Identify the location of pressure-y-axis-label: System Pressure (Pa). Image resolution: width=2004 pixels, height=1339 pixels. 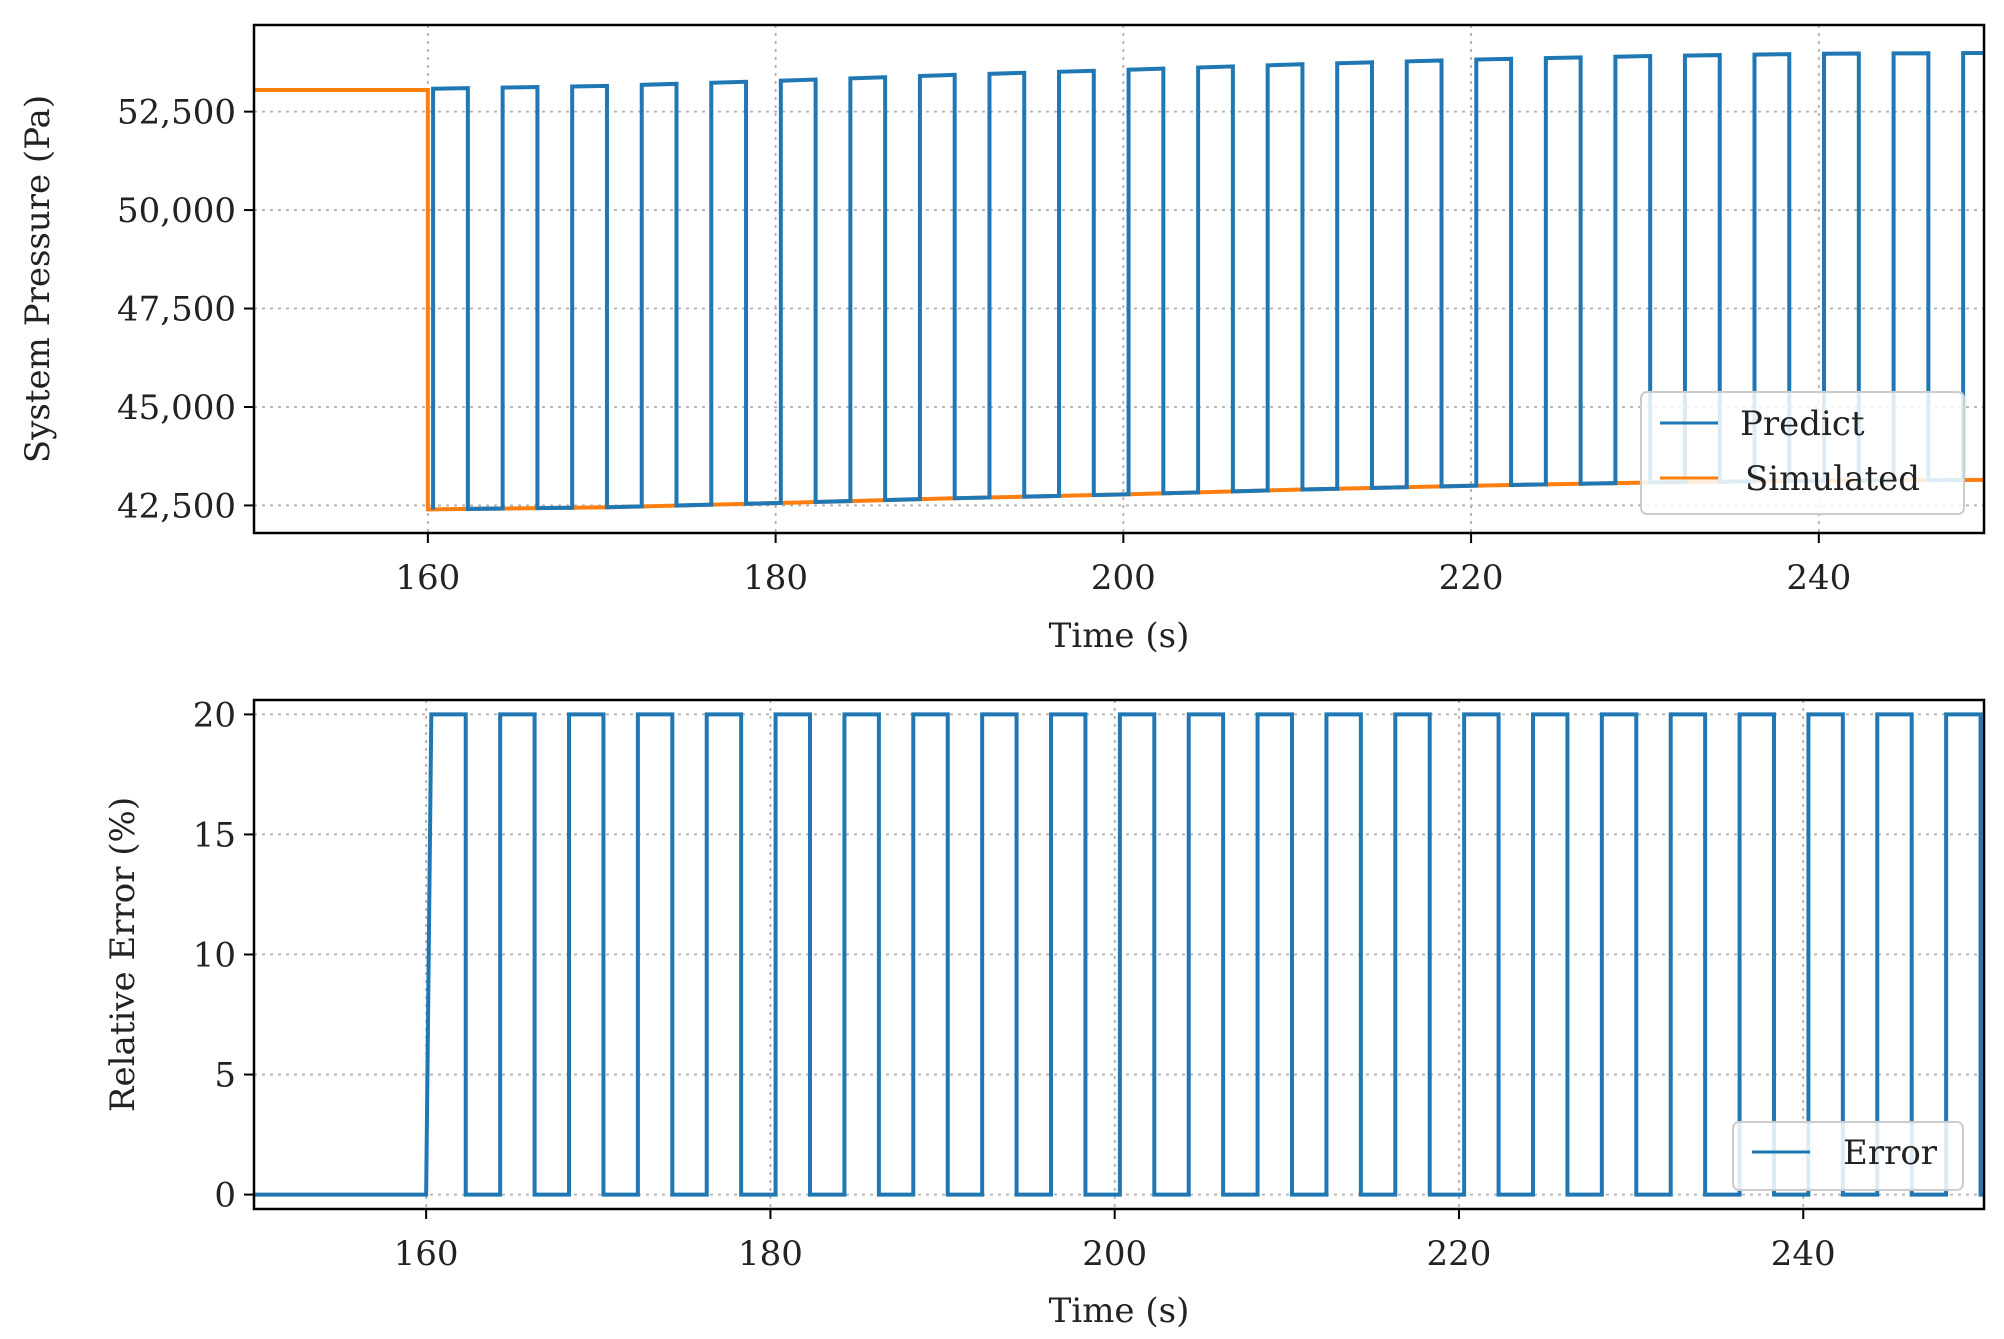
(38, 279).